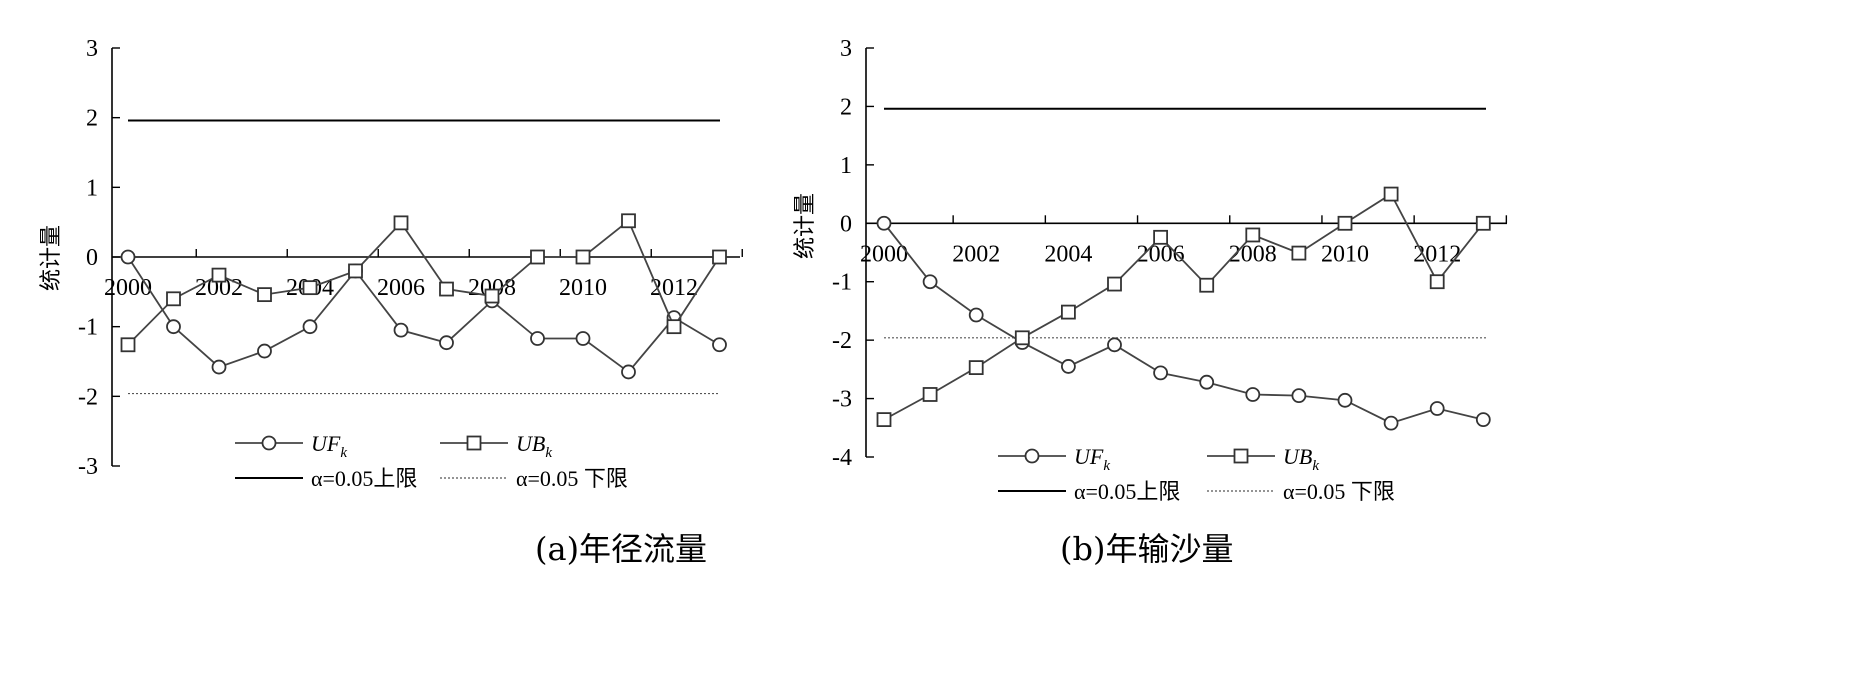 The height and width of the screenshot is (679, 1865). What do you see at coordinates (1068, 254) in the screenshot?
I see `x-tick-label: 2004` at bounding box center [1068, 254].